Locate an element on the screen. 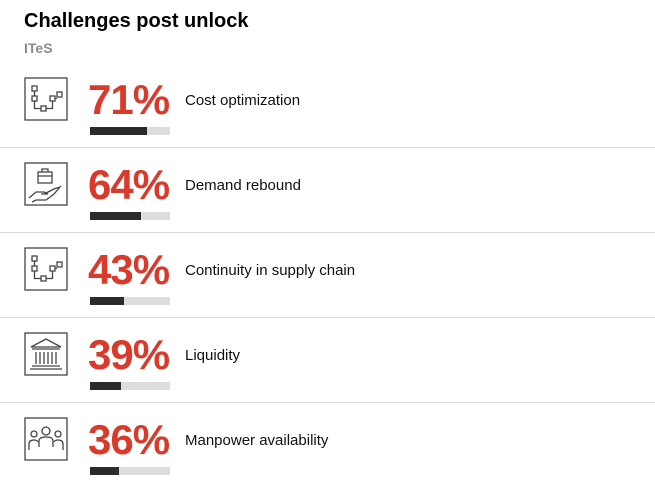 The width and height of the screenshot is (655, 491). hand-briefcase-icon is located at coordinates (46, 184).